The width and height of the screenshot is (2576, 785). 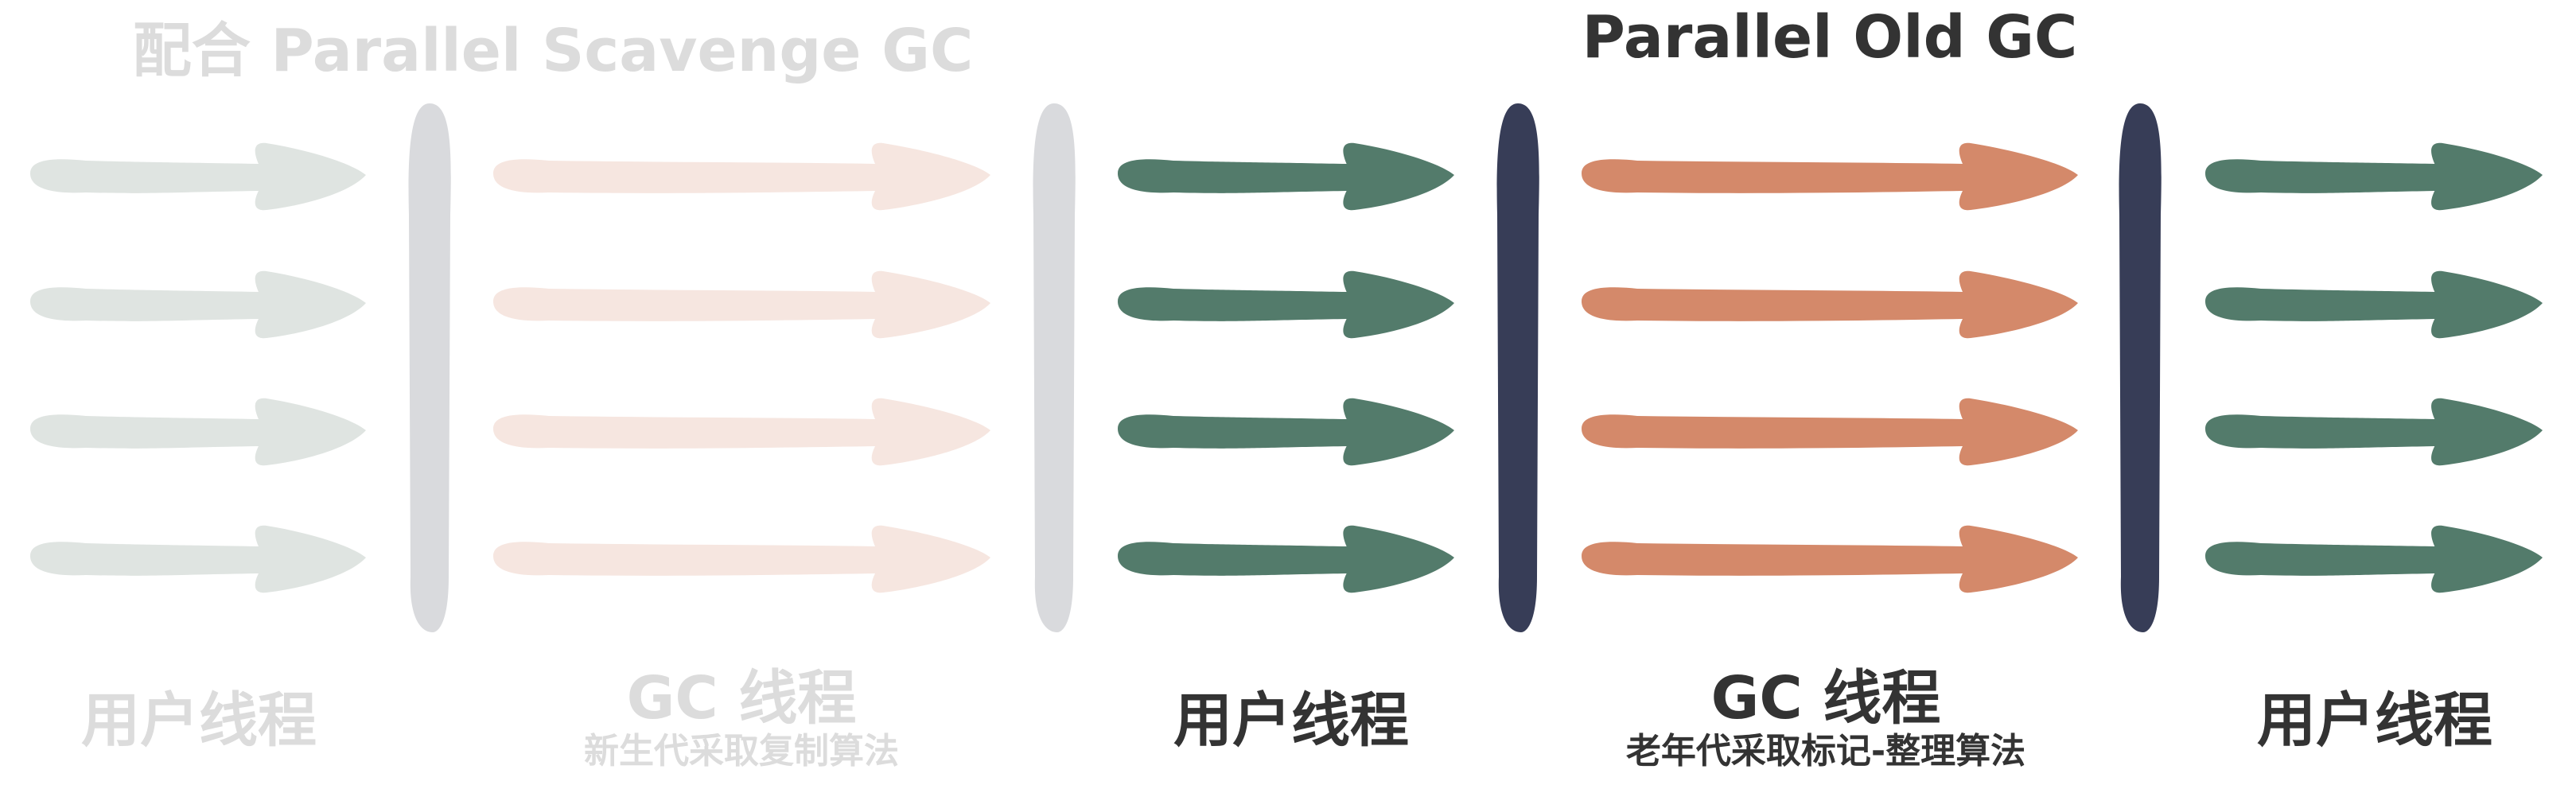 What do you see at coordinates (1291, 720) in the screenshot?
I see `label-user-threads-2: 用户线程` at bounding box center [1291, 720].